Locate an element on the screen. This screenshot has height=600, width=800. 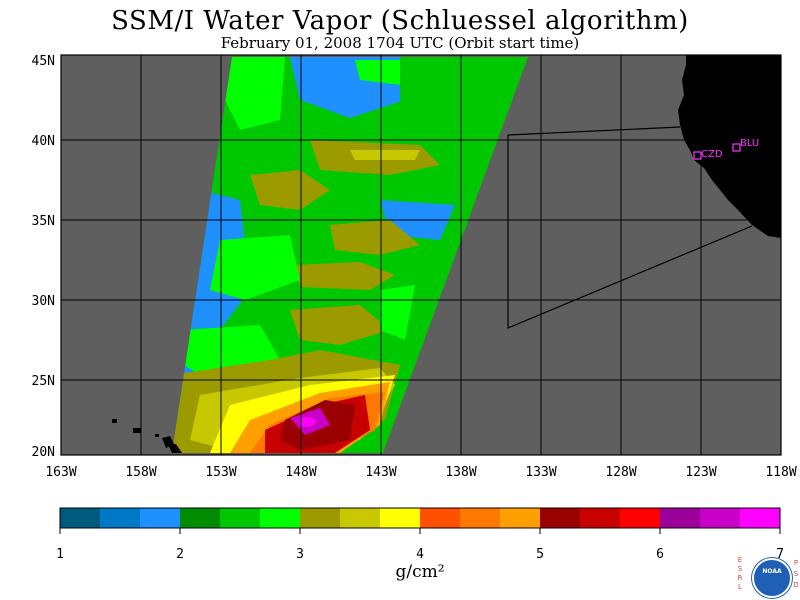
colorbar-tick-label: 3 is located at coordinates (300, 554).